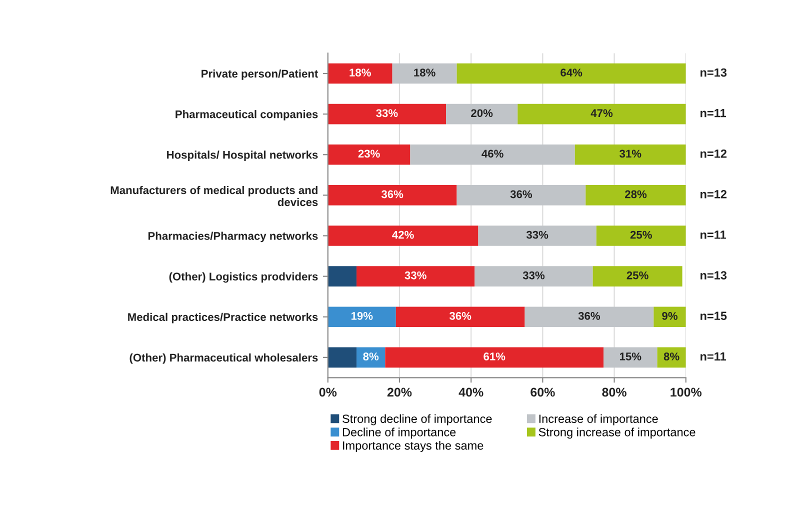 Image resolution: width=792 pixels, height=507 pixels. What do you see at coordinates (713, 316) in the screenshot?
I see `text: n=15` at bounding box center [713, 316].